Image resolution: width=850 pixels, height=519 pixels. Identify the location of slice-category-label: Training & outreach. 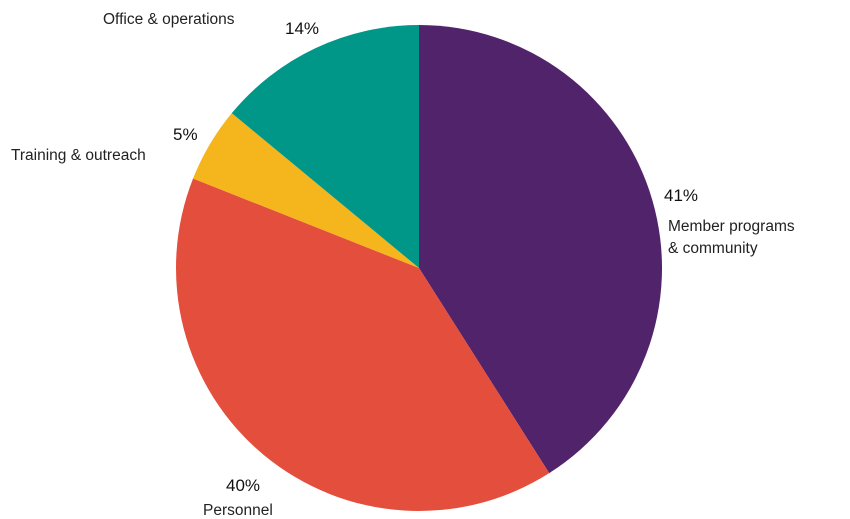
(78, 155).